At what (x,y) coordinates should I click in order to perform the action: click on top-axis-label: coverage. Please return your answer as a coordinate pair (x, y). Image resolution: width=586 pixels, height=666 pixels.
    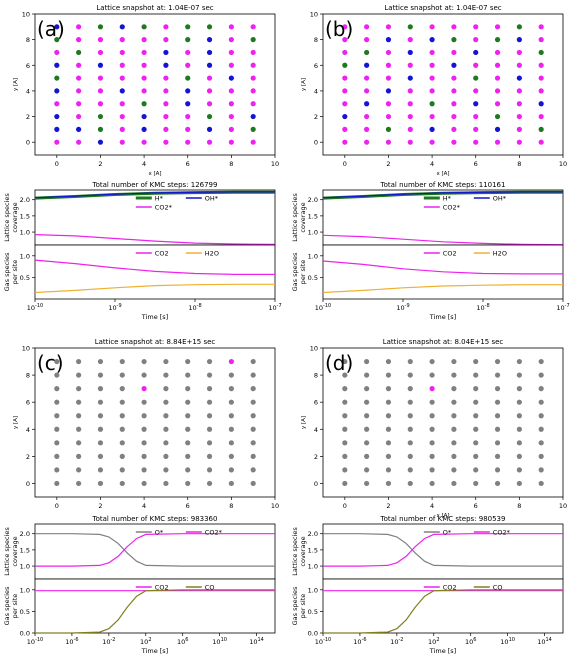
    Looking at the image, I should click on (15, 551).